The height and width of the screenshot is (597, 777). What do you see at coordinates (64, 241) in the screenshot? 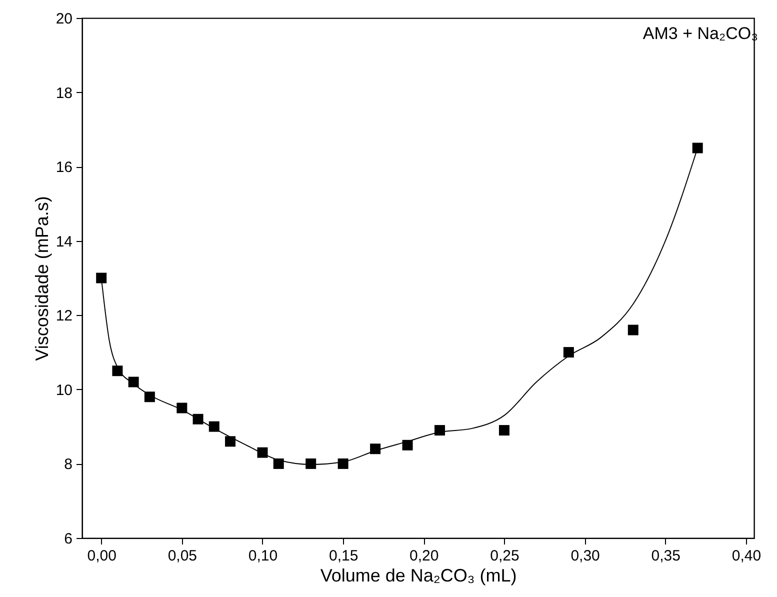
I see `y-tick-label: 14` at bounding box center [64, 241].